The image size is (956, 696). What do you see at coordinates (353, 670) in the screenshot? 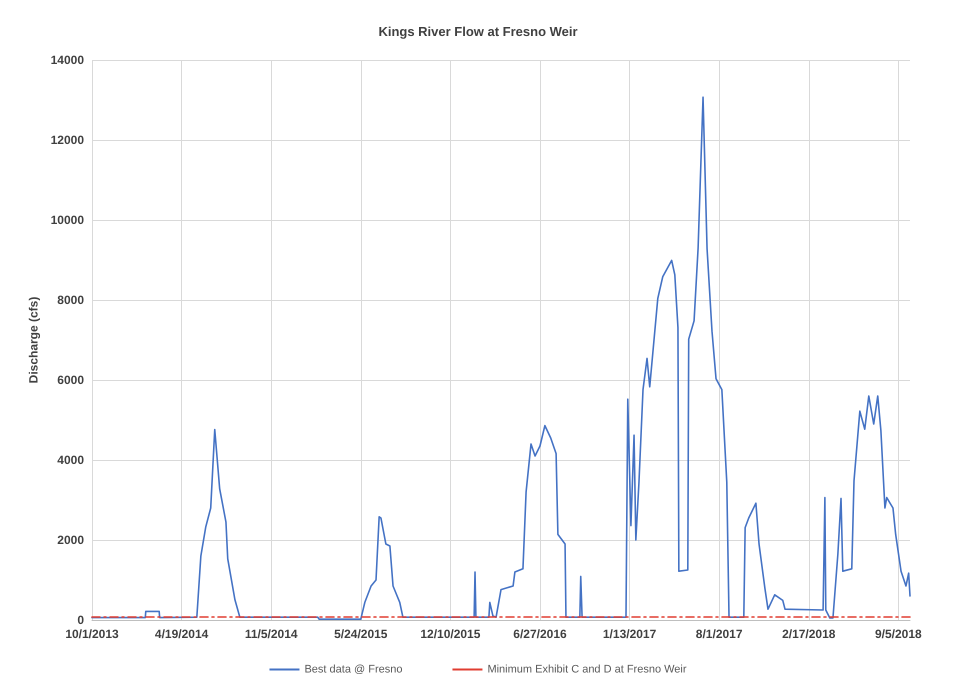
I see `legend-label: Best data @ Fresno` at bounding box center [353, 670].